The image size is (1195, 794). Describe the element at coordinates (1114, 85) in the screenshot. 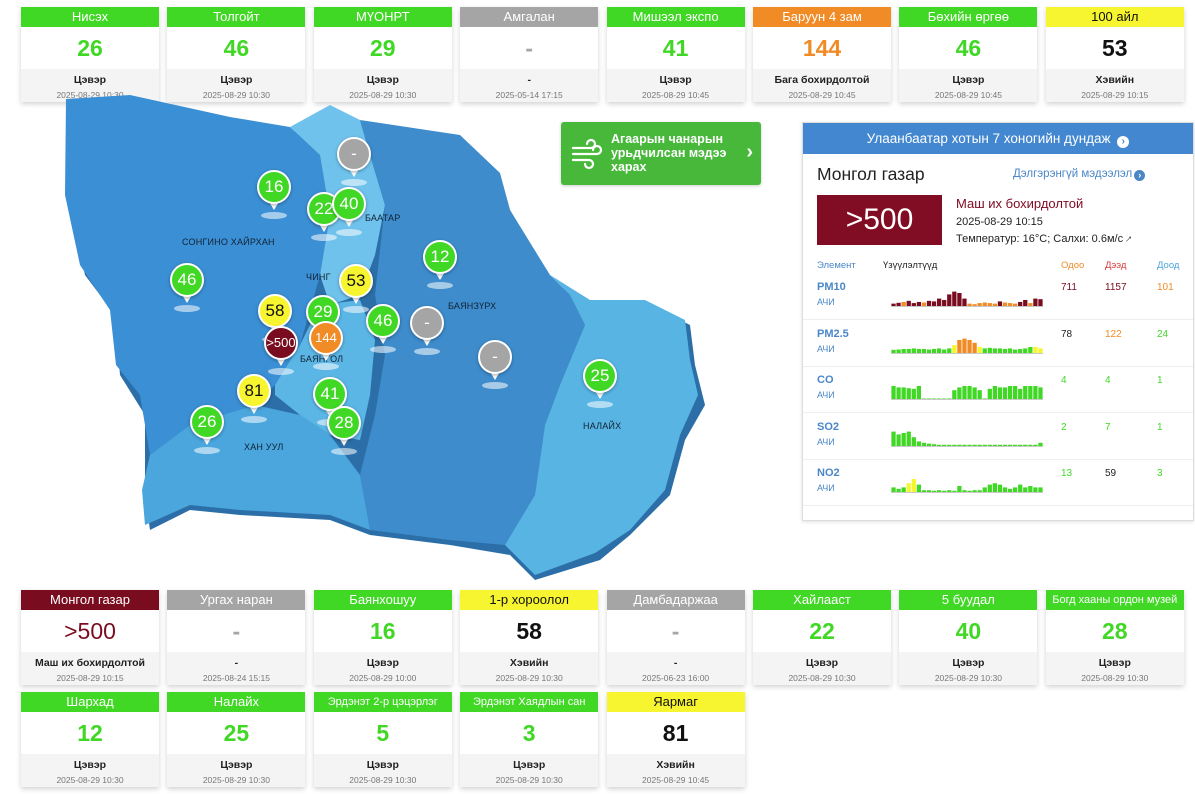

I see `station-card-footer: Хэвийн 2025-08-29 10:15` at that location.